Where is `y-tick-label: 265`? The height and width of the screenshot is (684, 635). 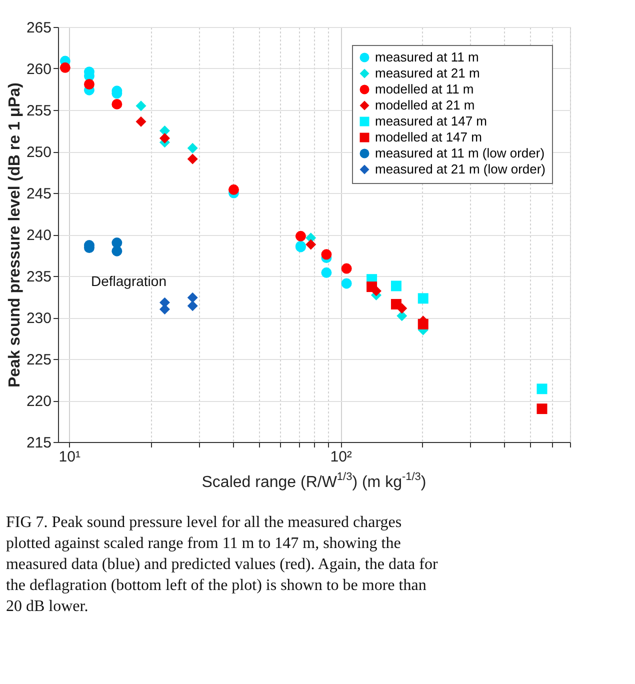 y-tick-label: 265 is located at coordinates (39, 28).